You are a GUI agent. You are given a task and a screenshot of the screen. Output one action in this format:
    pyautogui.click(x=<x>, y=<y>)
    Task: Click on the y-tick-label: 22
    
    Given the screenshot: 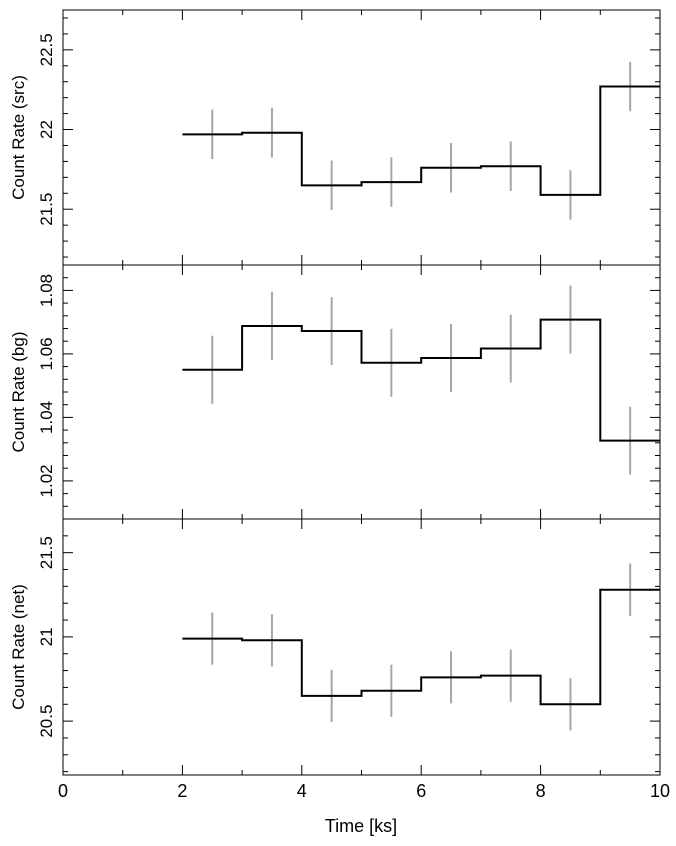 What is the action you would take?
    pyautogui.click(x=46, y=129)
    